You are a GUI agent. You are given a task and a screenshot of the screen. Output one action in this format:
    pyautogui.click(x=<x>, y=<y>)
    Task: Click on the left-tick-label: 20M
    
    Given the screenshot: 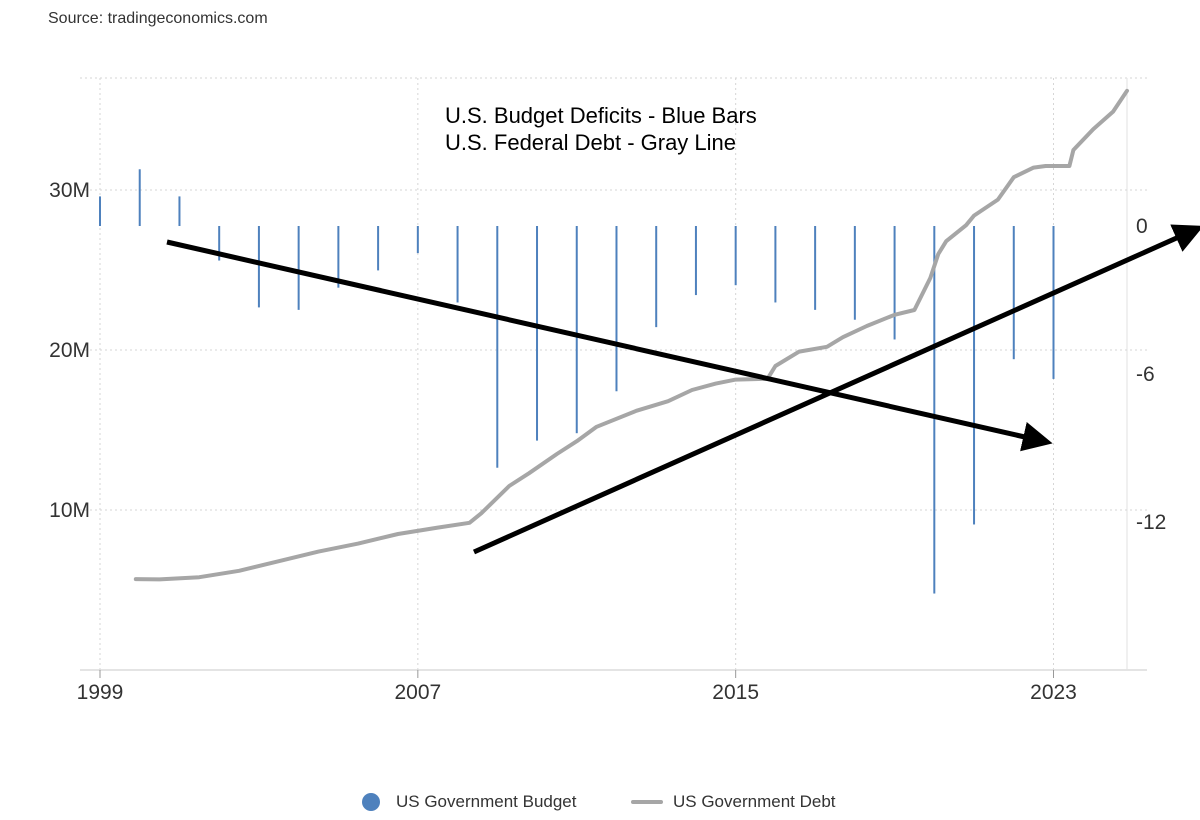 What is the action you would take?
    pyautogui.click(x=69, y=350)
    